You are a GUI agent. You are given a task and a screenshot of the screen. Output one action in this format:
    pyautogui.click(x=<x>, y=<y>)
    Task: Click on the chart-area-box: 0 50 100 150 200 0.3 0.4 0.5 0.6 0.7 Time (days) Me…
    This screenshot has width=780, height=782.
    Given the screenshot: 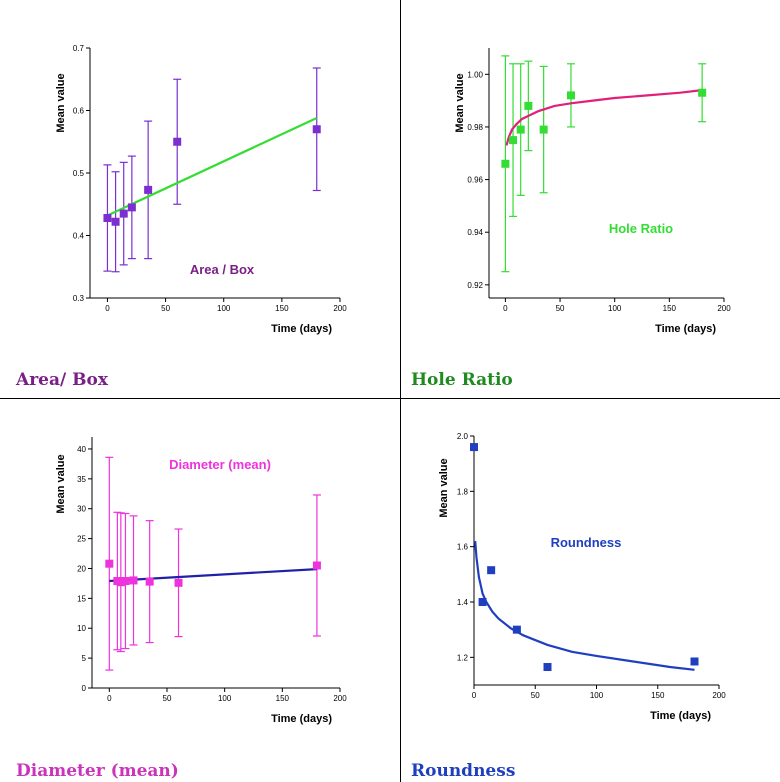 What is the action you would take?
    pyautogui.click(x=201, y=189)
    